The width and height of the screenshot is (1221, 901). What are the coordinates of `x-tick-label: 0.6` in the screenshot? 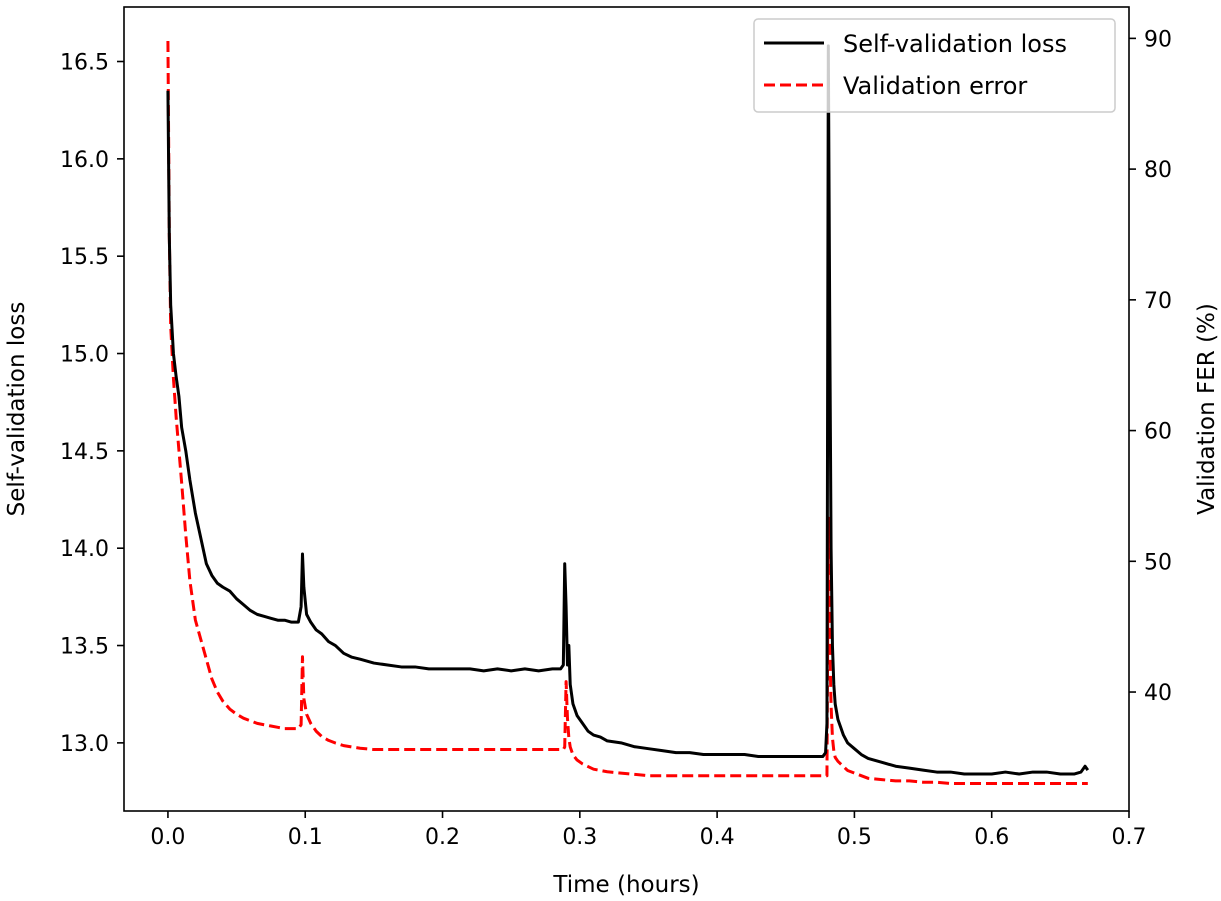 It's located at (991, 837).